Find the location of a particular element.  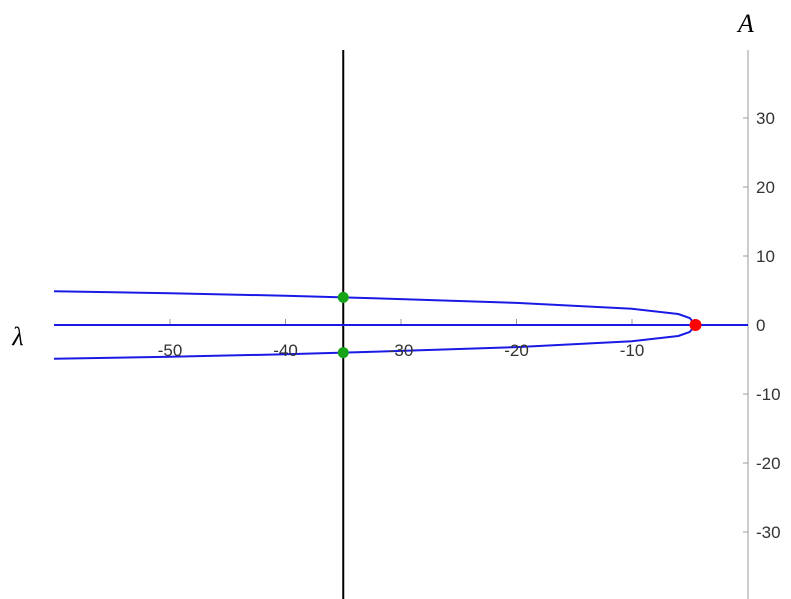

x-tick-label: -40 is located at coordinates (285, 350).